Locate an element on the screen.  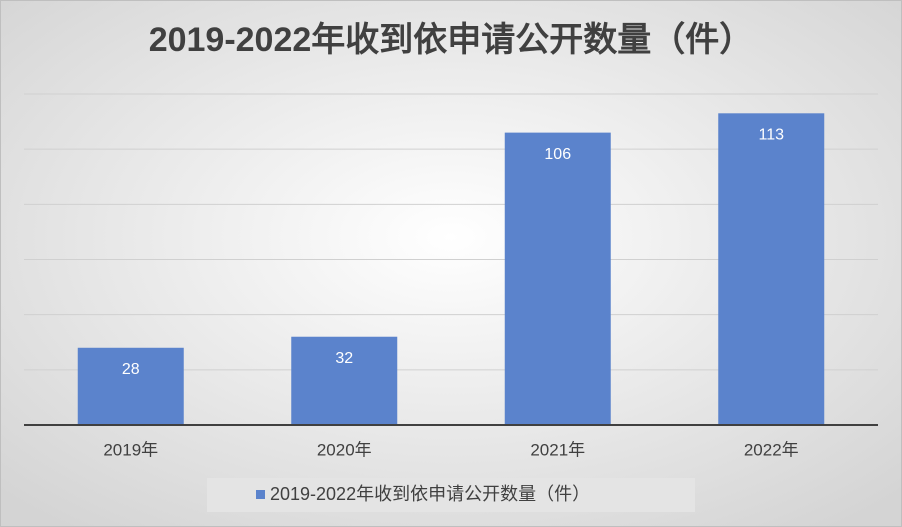
x-tick-label: 2021年 is located at coordinates (557, 449).